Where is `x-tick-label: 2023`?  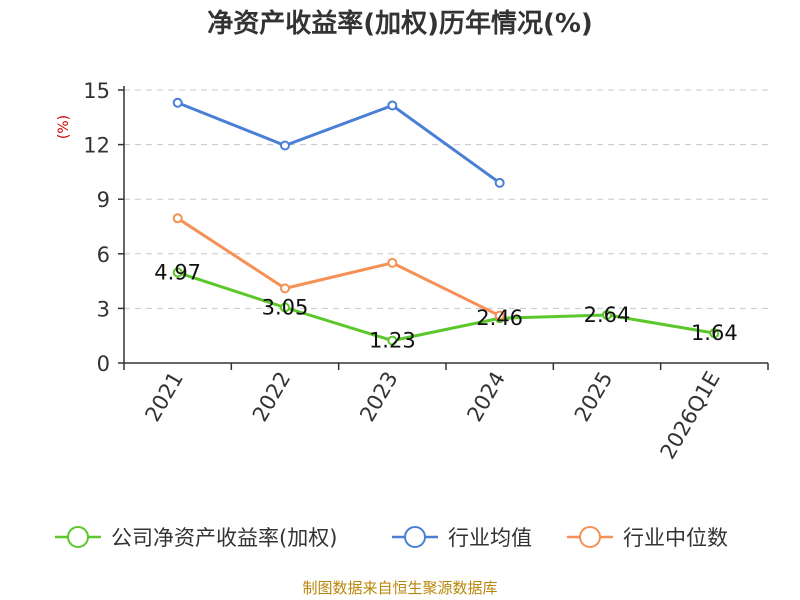 x-tick-label: 2023 is located at coordinates (379, 397).